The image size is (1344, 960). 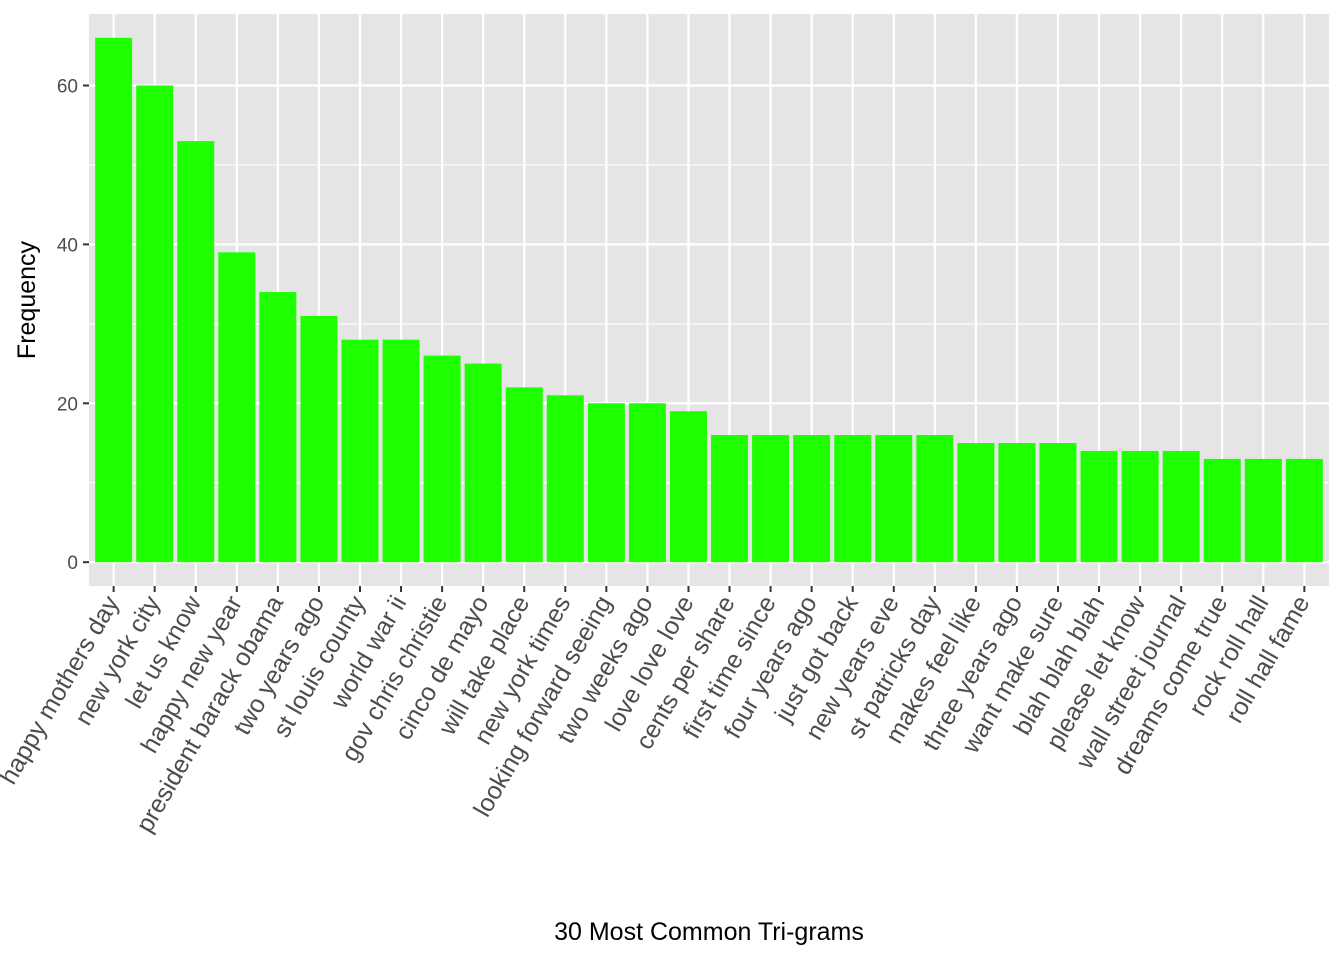 I want to click on y-tick-label: 0, so click(x=72, y=563).